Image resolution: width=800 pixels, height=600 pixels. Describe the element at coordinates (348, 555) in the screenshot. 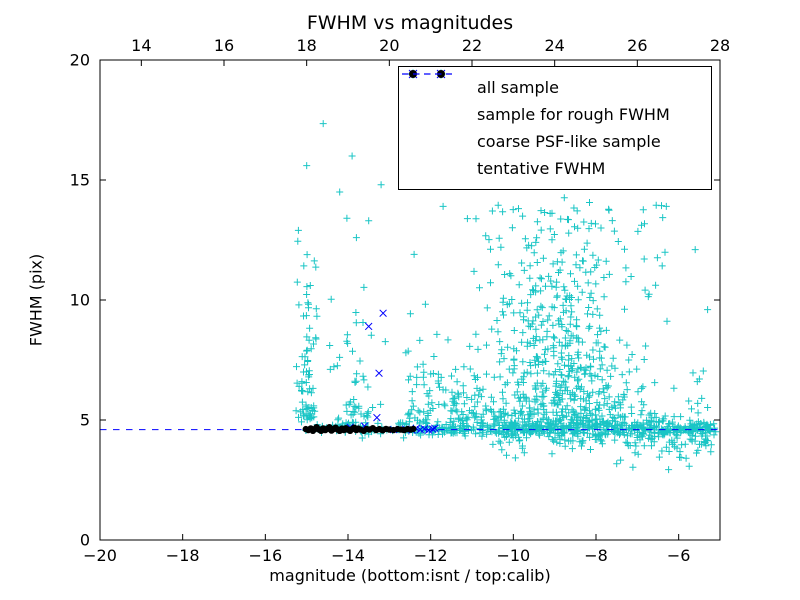

I see `svg-text: −14` at that location.